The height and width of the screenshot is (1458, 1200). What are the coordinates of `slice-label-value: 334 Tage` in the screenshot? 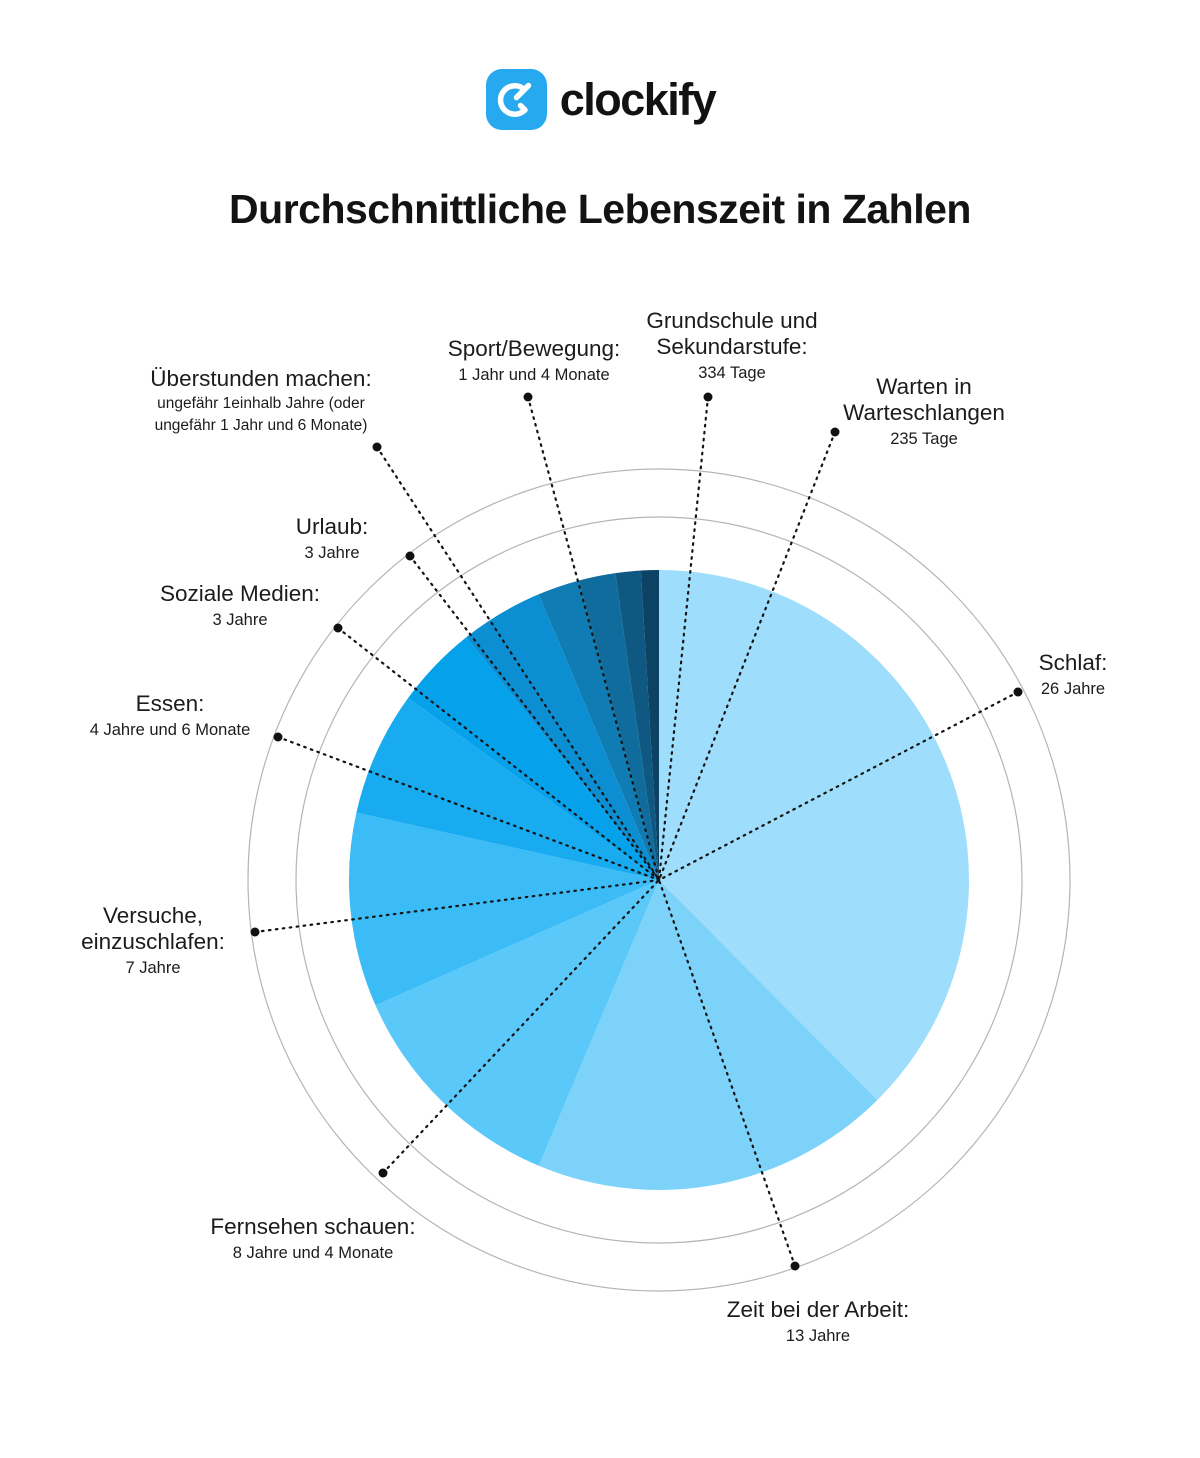 It's located at (732, 373).